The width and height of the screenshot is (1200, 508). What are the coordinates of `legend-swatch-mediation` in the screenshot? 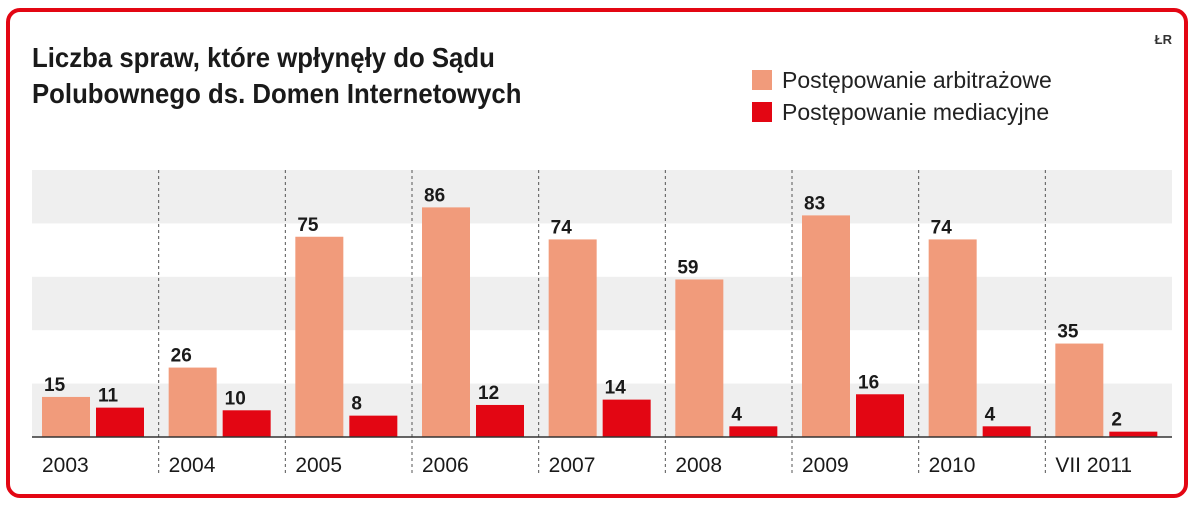 It's located at (762, 112).